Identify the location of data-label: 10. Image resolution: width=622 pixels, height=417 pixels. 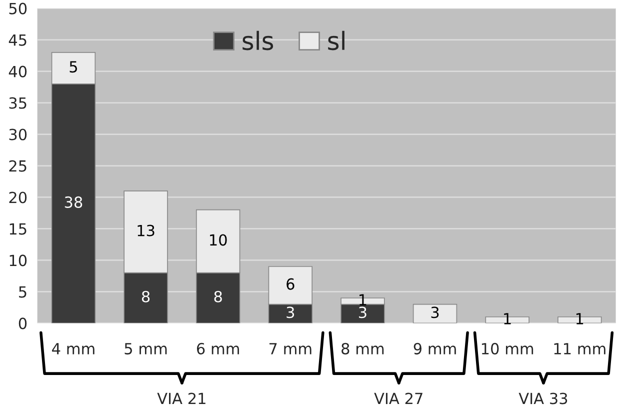
(218, 240).